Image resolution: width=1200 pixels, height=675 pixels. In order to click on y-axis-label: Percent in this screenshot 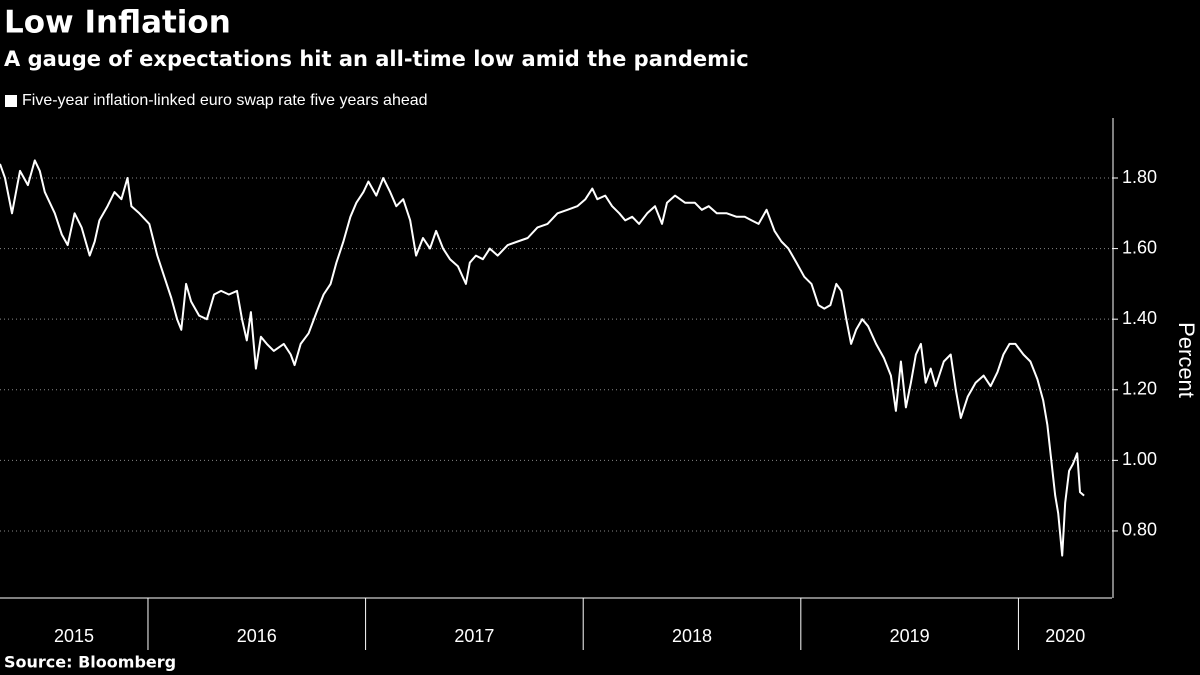, I will do `click(1186, 360)`.